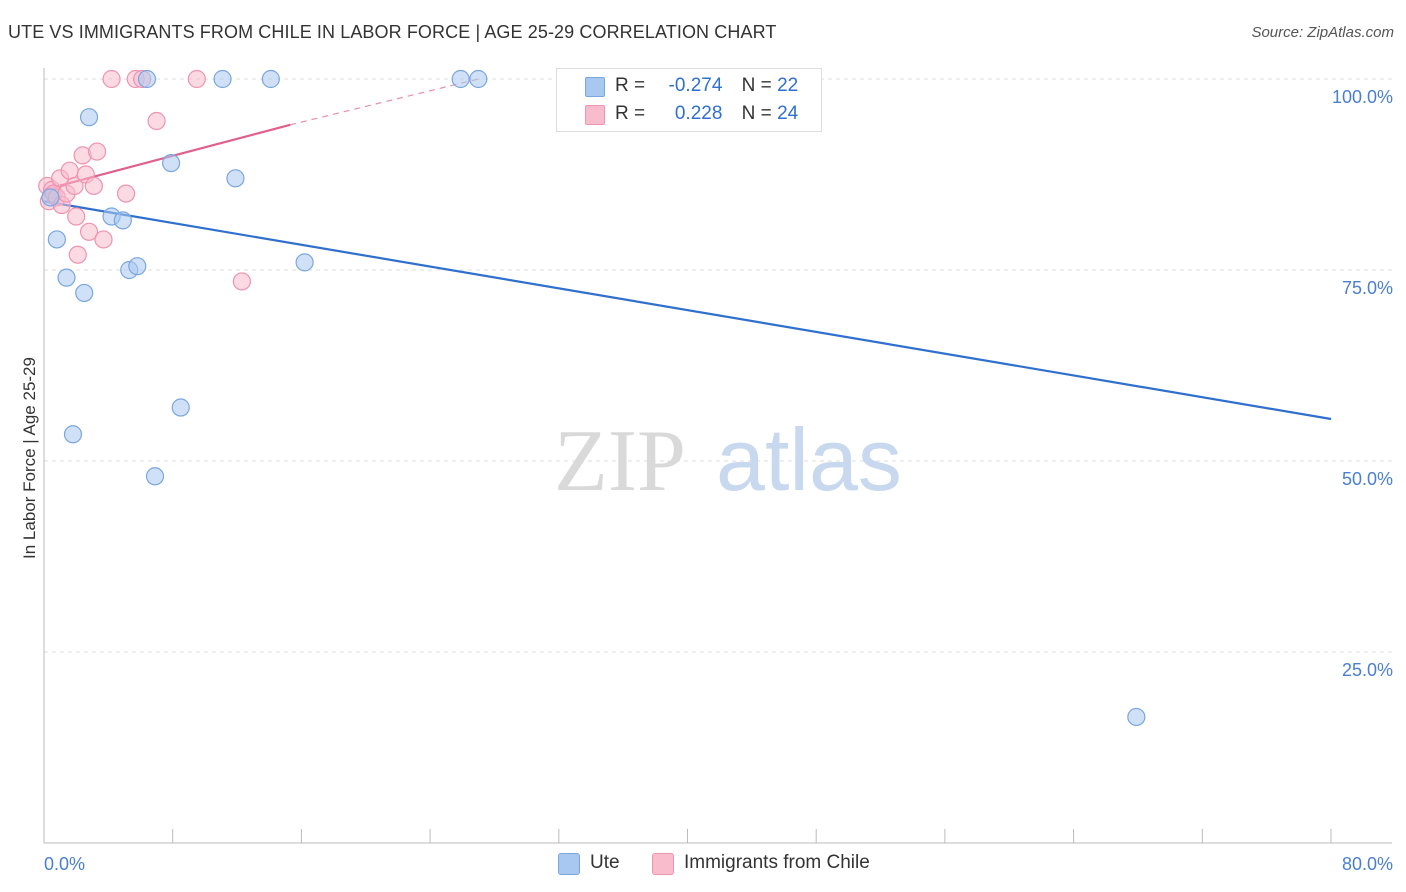 The height and width of the screenshot is (892, 1406). Describe the element at coordinates (695, 85) in the screenshot. I see `legend-ute-r-value: -0.274` at that location.